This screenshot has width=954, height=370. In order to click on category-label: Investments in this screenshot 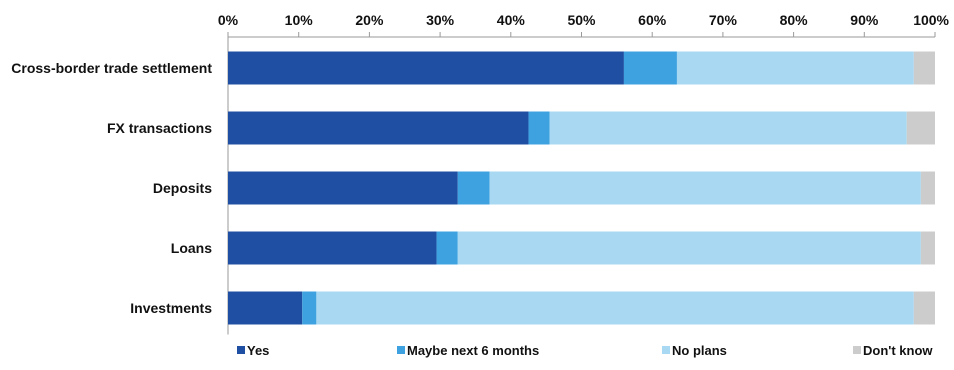, I will do `click(171, 308)`.